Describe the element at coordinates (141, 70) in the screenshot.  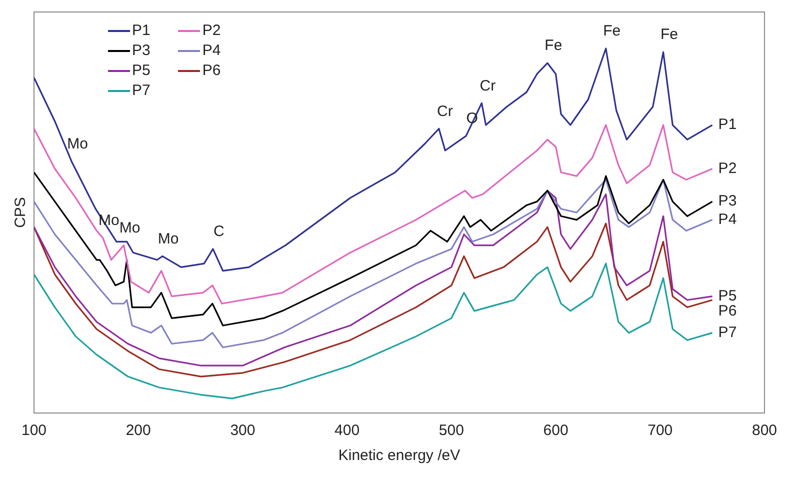
I see `legend-label: P5` at that location.